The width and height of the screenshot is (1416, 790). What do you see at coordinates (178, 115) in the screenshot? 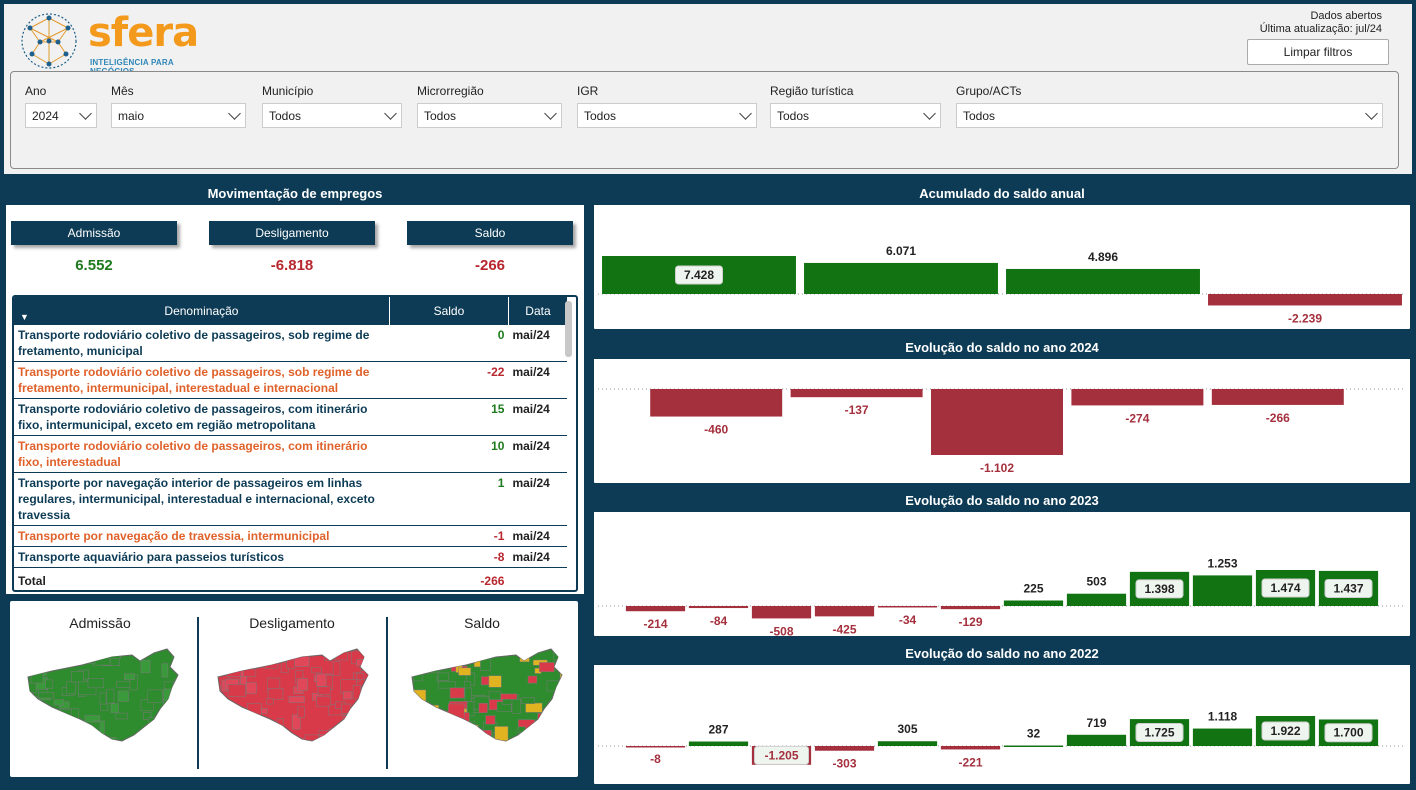
I see `mes-dropdown: maio` at bounding box center [178, 115].